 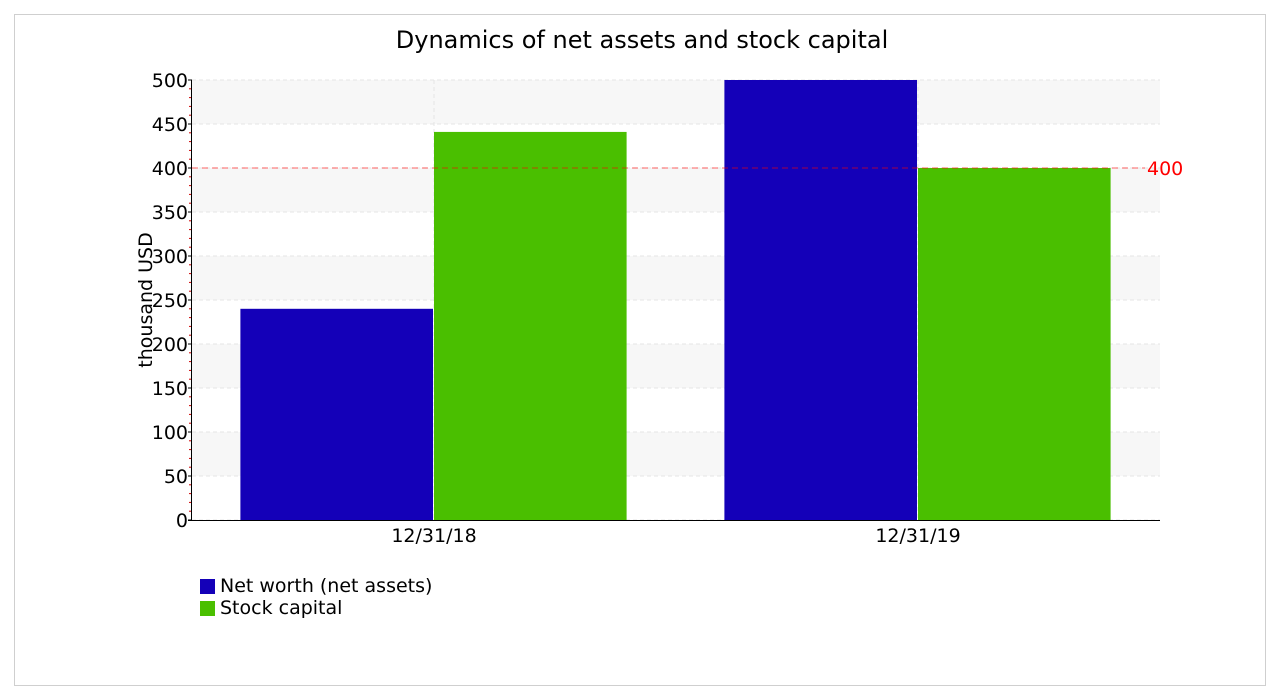 I want to click on y-tick-labels: 0 50 100 150 200 250 300 350 400 450 500, so click(x=170, y=301).